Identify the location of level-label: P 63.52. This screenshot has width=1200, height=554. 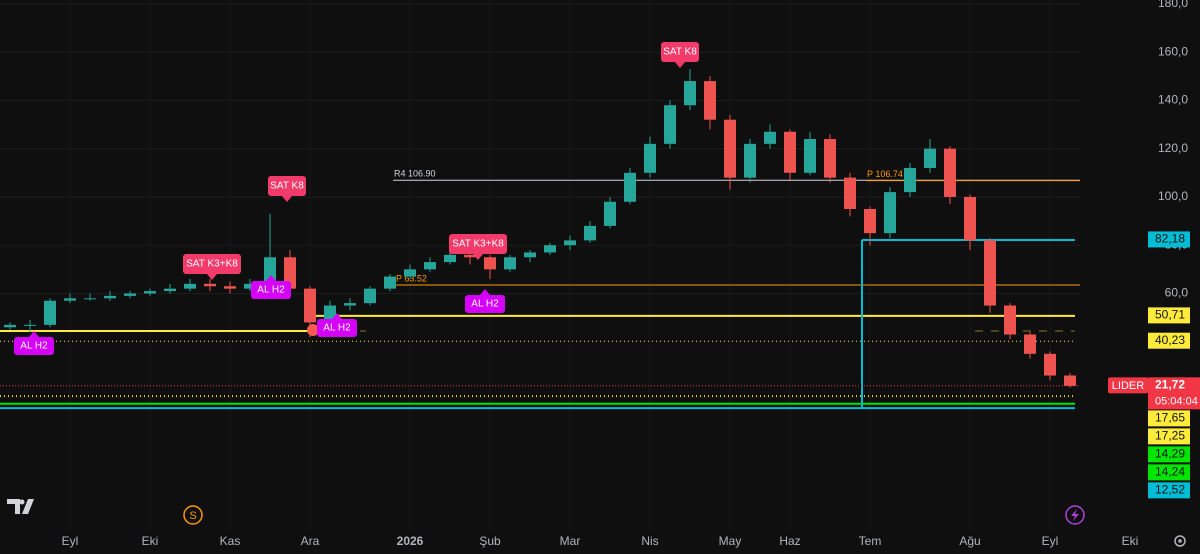
(411, 278).